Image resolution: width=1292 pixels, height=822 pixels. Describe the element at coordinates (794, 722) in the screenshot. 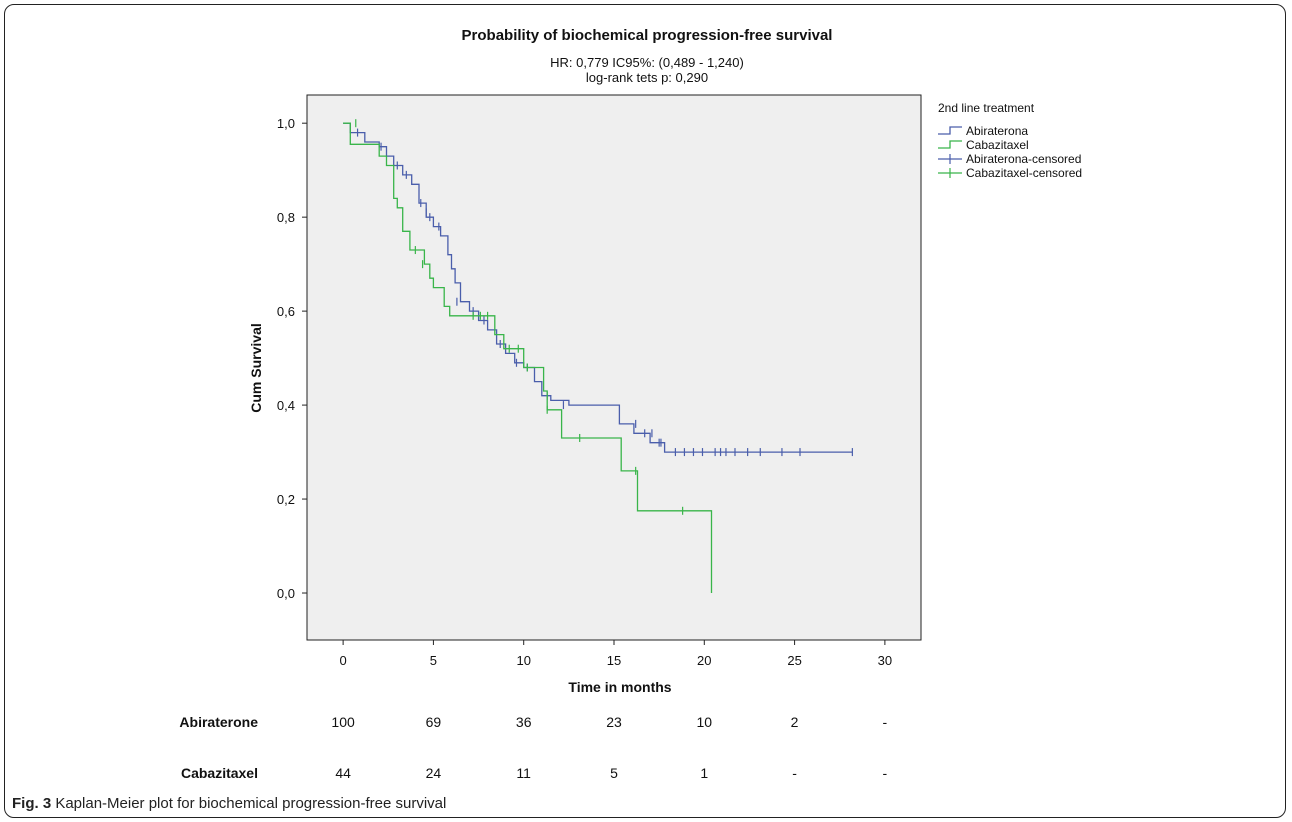

I see `risk-count: 2` at that location.